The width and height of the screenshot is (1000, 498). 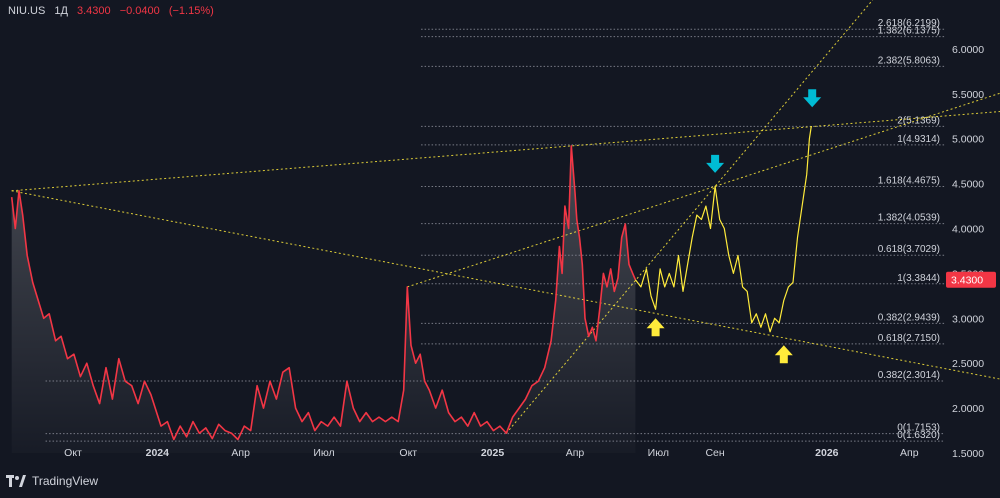 I want to click on y-tick-label: 4.5000, so click(x=968, y=185).